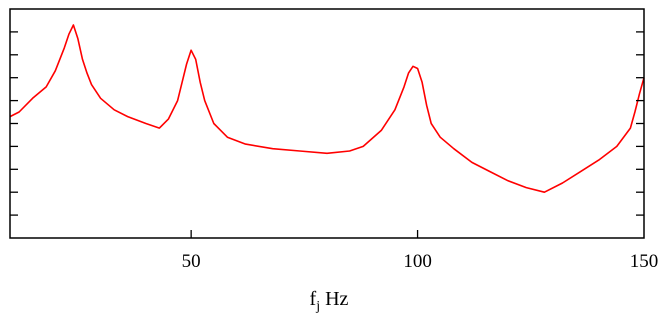 This screenshot has width=670, height=320. What do you see at coordinates (329, 301) in the screenshot?
I see `x-axis-label: fj Hz` at bounding box center [329, 301].